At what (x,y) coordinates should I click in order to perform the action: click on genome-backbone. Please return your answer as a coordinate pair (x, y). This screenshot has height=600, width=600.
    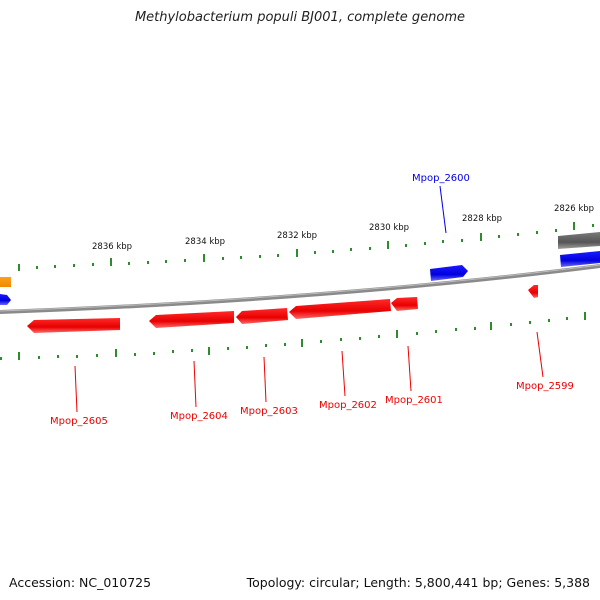
    Looking at the image, I should click on (300, 289).